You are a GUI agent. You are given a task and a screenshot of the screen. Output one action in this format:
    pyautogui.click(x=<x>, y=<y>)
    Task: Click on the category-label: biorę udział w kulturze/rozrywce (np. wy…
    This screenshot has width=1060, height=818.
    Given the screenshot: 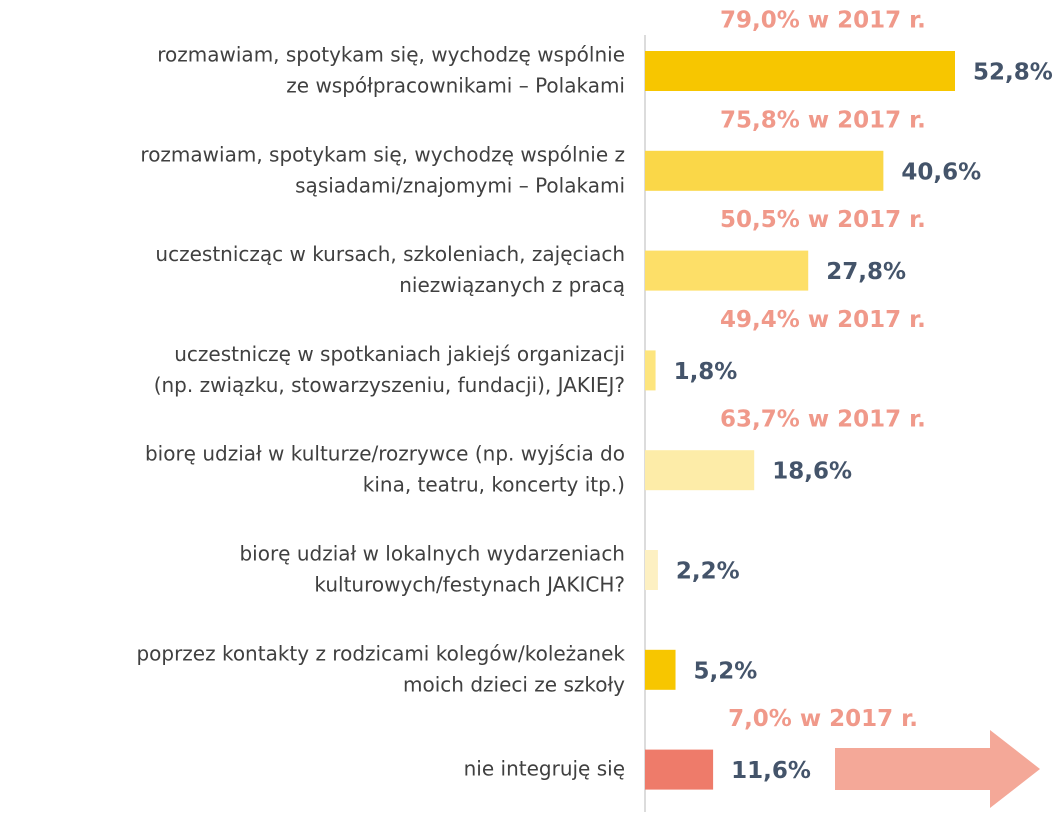 What is the action you would take?
    pyautogui.click(x=385, y=468)
    